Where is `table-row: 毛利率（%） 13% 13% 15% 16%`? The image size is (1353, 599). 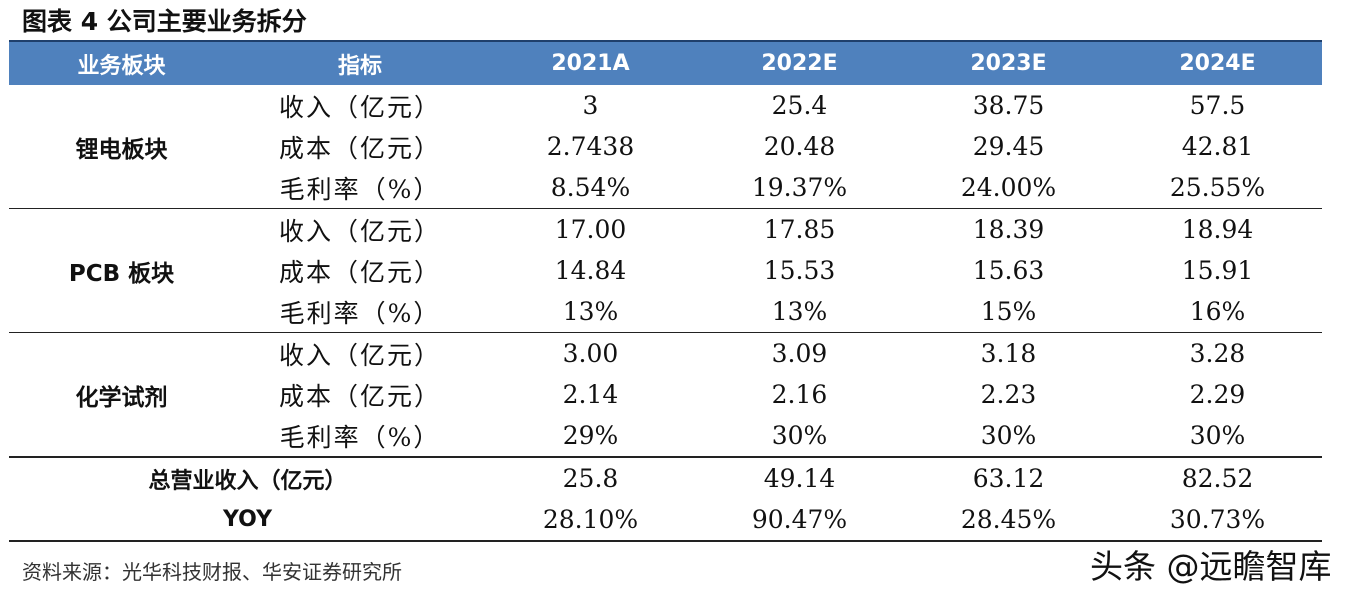
table-row: 毛利率（%） 13% 13% 15% 16% is located at coordinates (778, 311).